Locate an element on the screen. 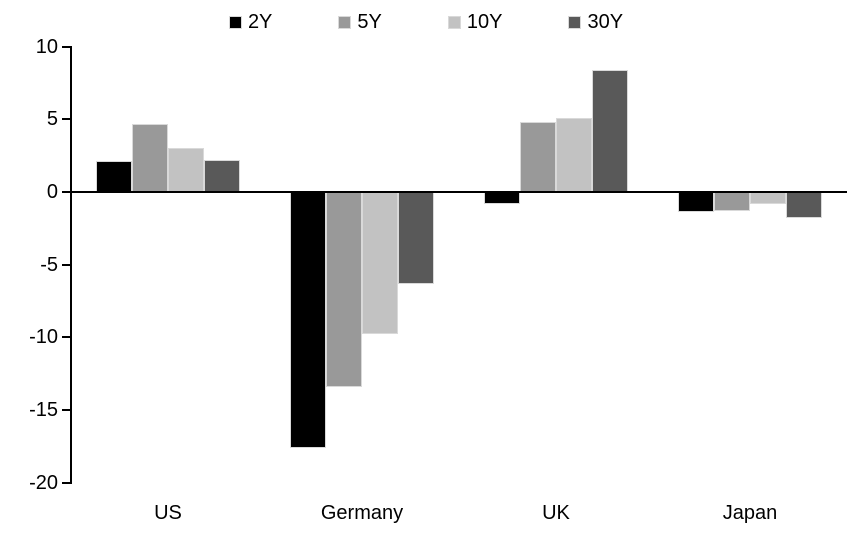 This screenshot has height=539, width=852. legend-swatch-30y is located at coordinates (575, 22).